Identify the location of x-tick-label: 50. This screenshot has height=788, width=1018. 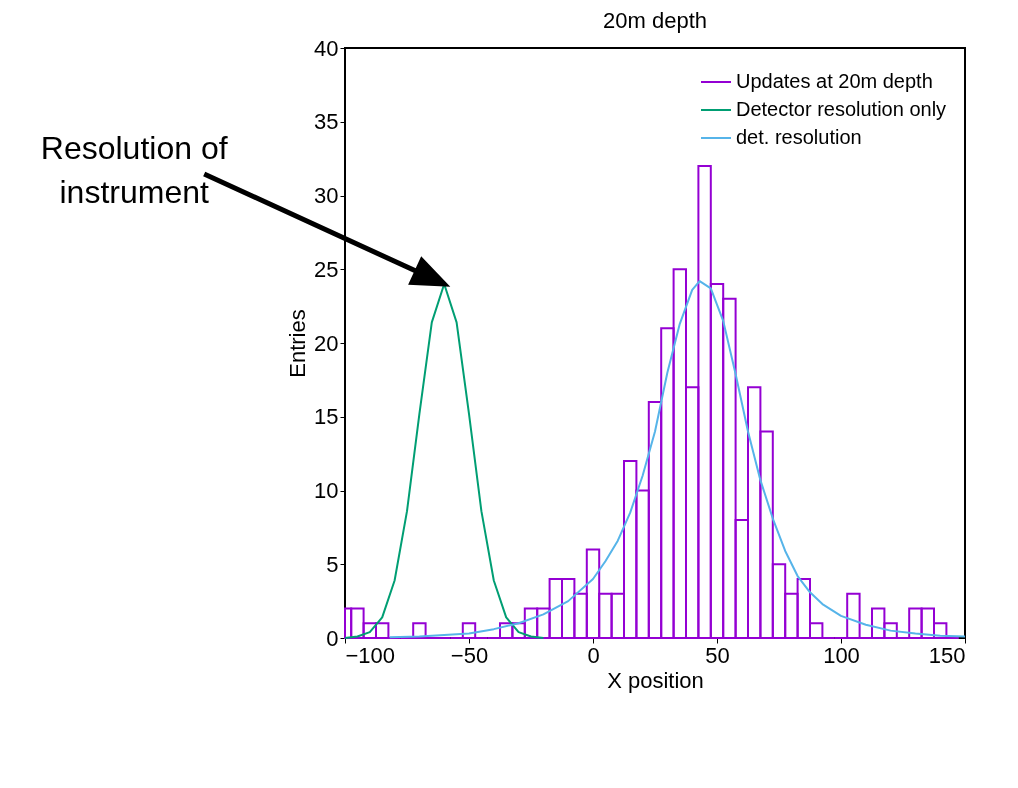
(717, 655).